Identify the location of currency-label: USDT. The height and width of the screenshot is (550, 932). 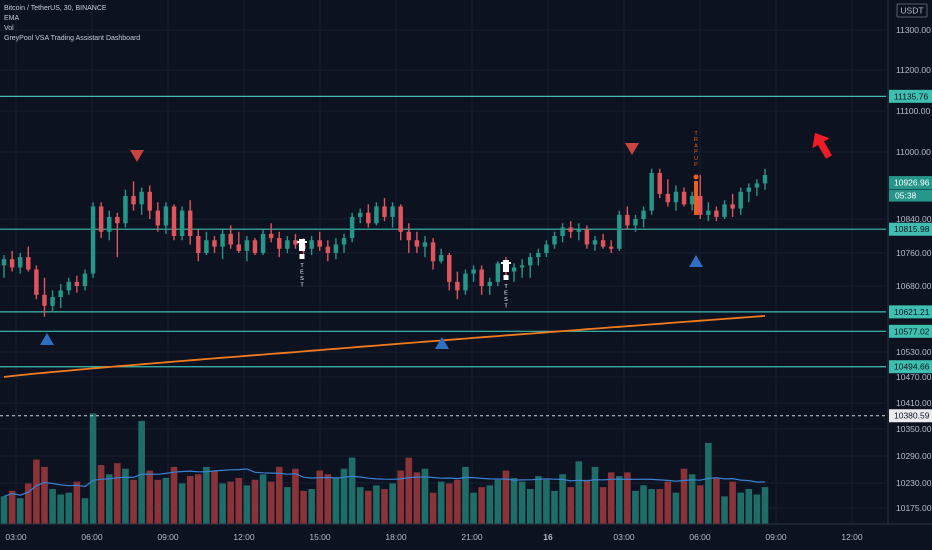
(911, 11).